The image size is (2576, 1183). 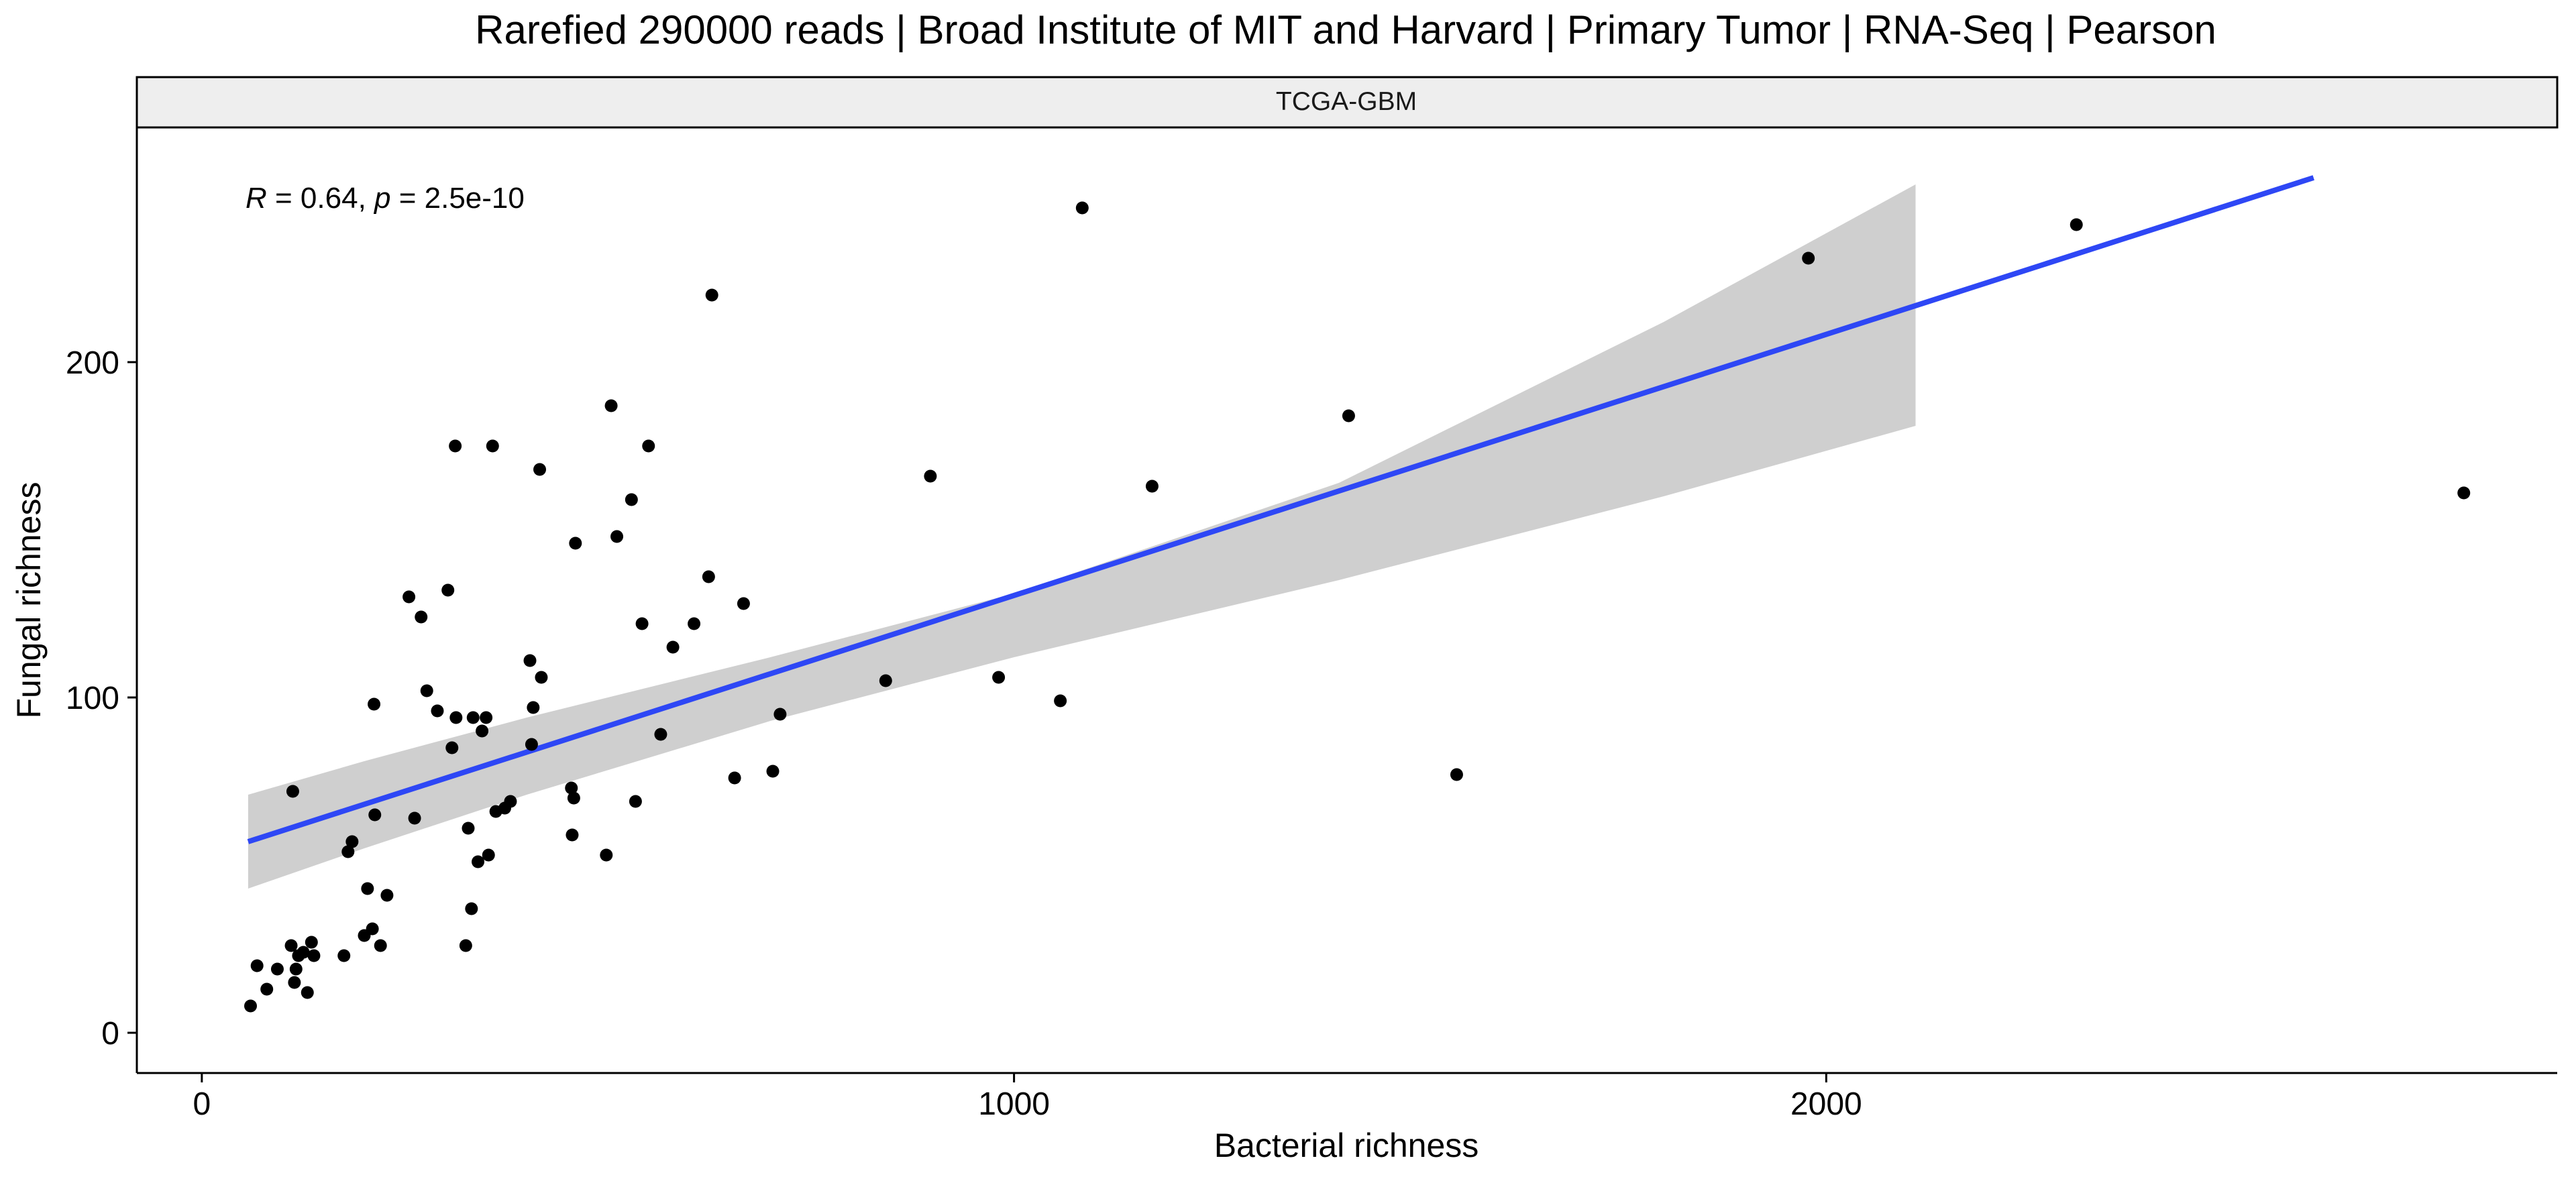 What do you see at coordinates (320, 198) in the screenshot?
I see `r-value: = 0.64,` at bounding box center [320, 198].